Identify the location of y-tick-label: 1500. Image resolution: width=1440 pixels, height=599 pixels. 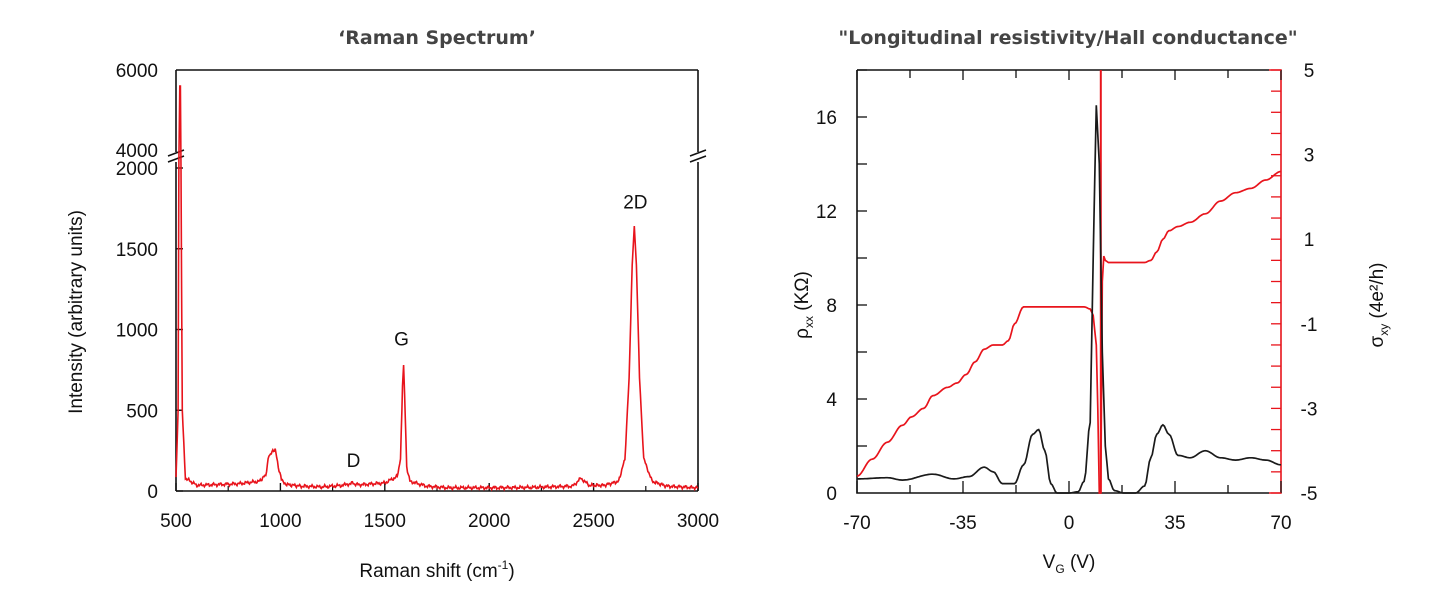
(137, 250).